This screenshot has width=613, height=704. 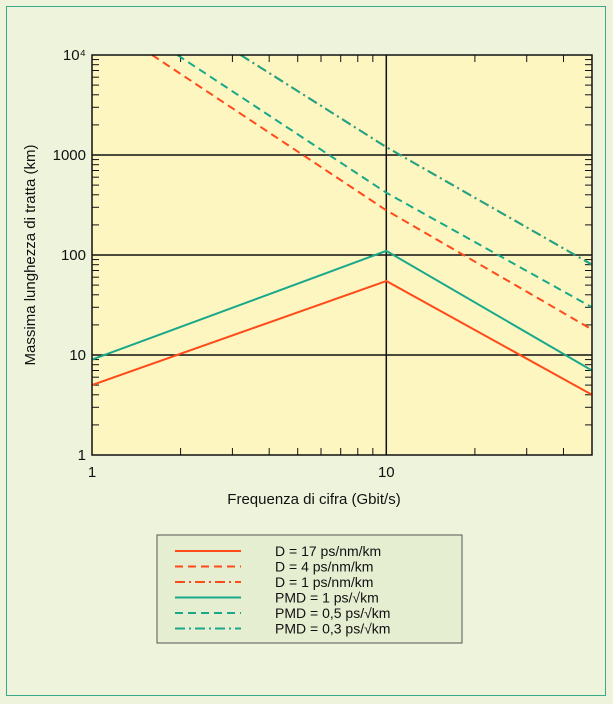 I want to click on y-tick-label: 100, so click(x=73, y=255).